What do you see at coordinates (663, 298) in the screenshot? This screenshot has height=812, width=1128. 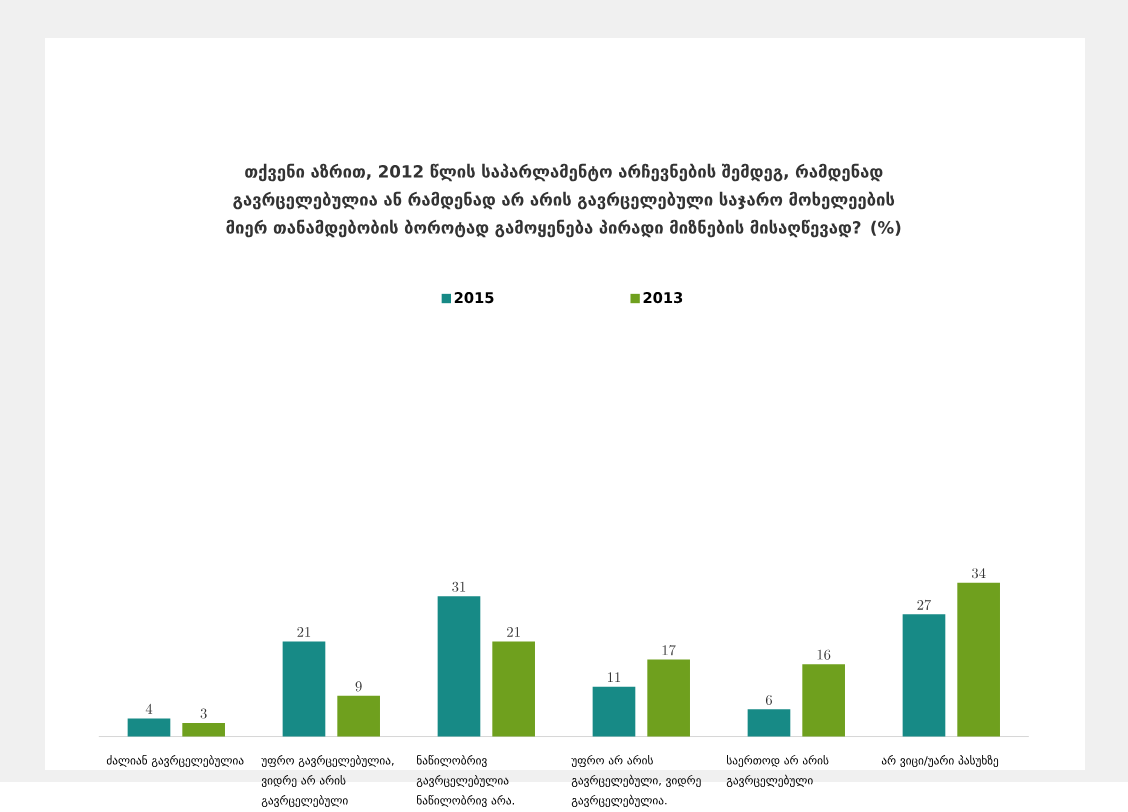 I see `legend-label: 2013` at bounding box center [663, 298].